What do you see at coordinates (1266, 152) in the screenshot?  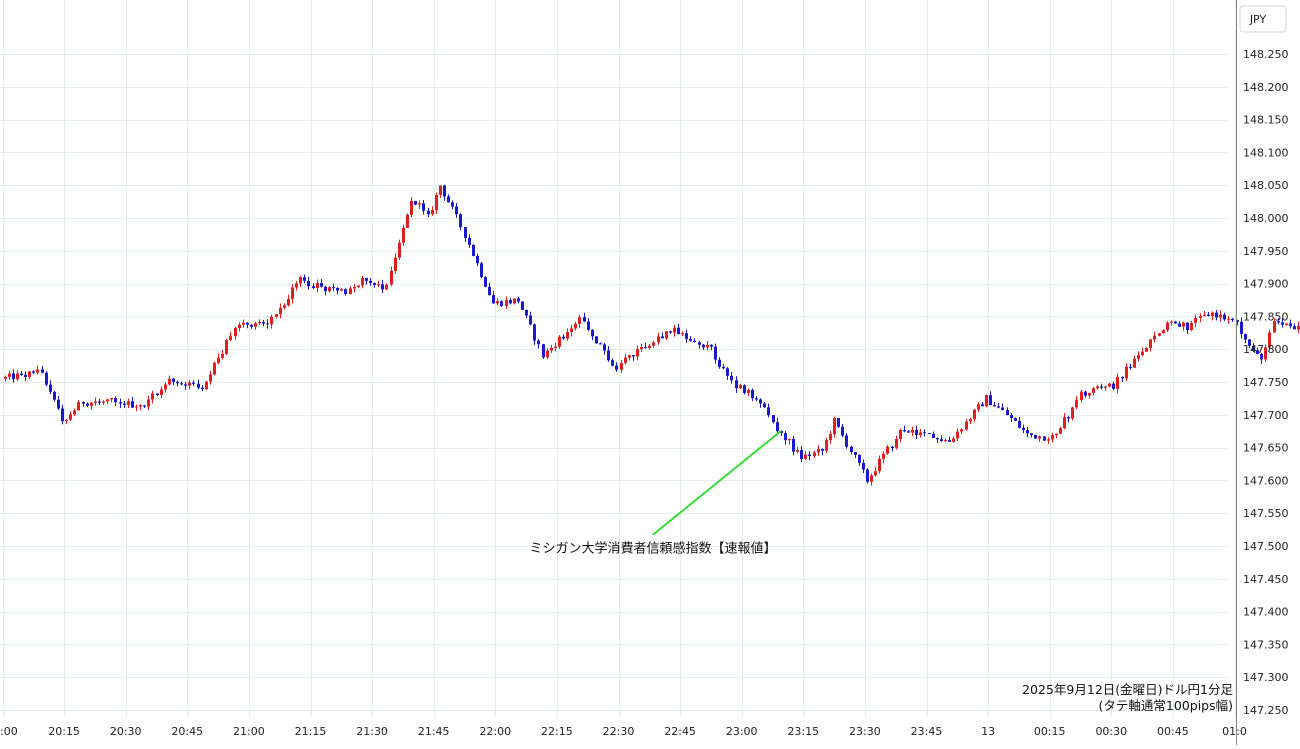 I see `price-tick-label: 148.100` at bounding box center [1266, 152].